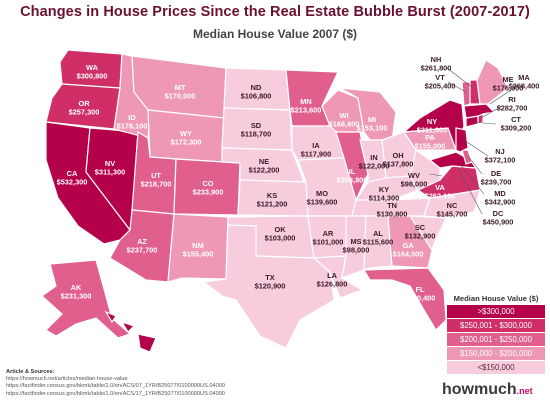 The height and width of the screenshot is (403, 550). Describe the element at coordinates (496, 325) in the screenshot. I see `legend-item: $250,001 - $300,000` at that location.